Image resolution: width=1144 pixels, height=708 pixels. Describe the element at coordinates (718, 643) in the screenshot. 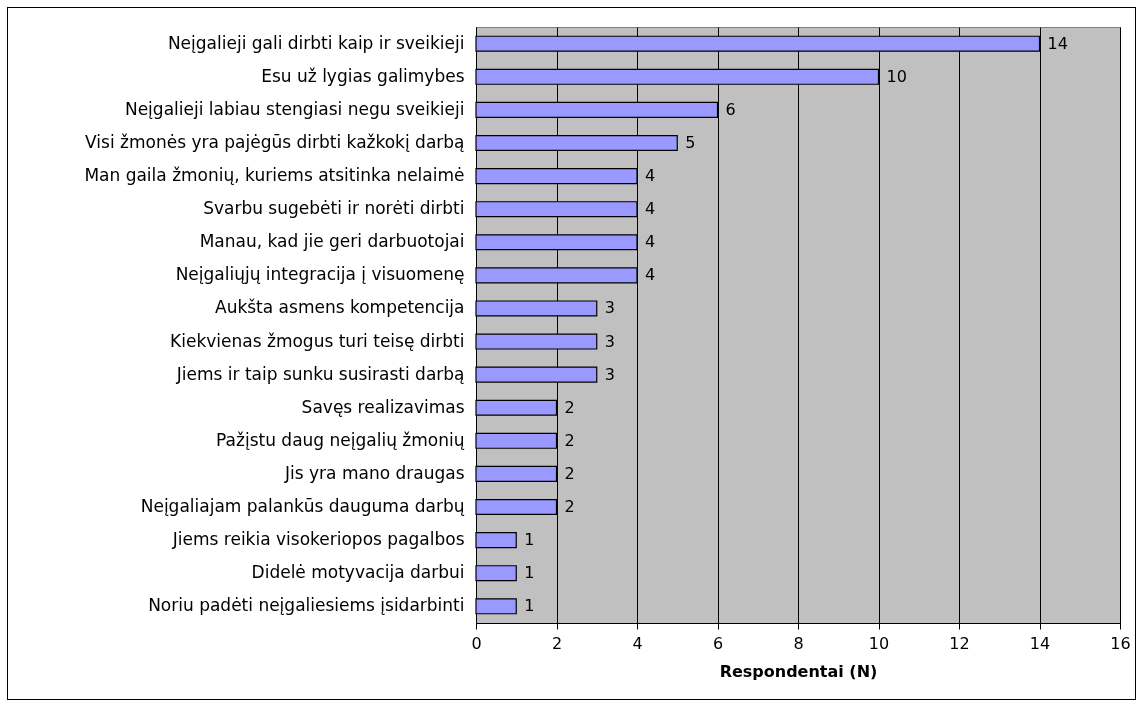

I see `x-tick-label: 6` at that location.